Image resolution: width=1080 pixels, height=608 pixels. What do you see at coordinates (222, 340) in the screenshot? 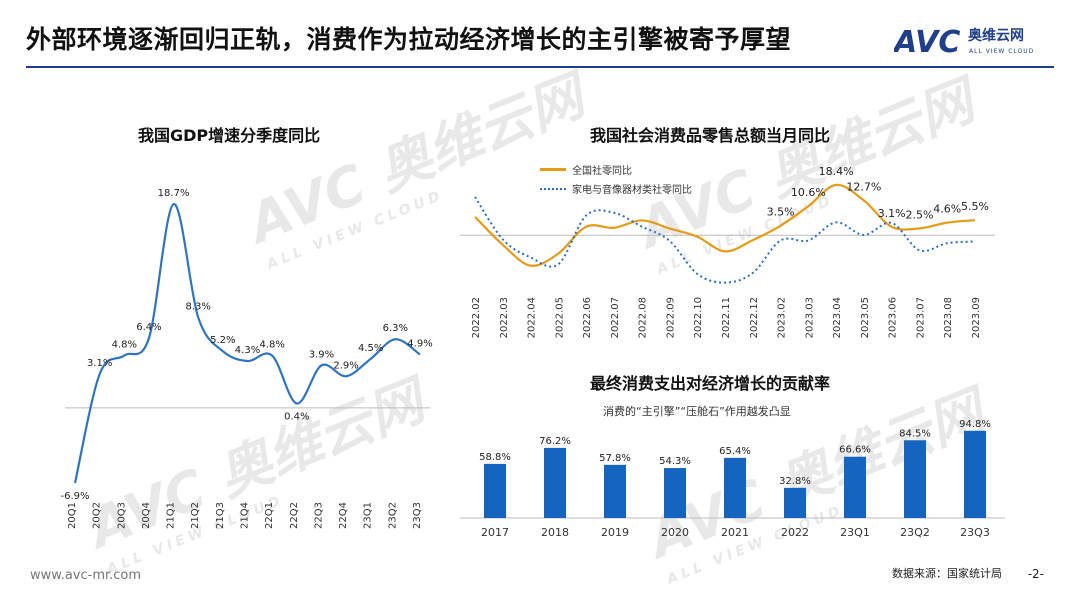
I see `data-label: 5.2%` at bounding box center [222, 340].